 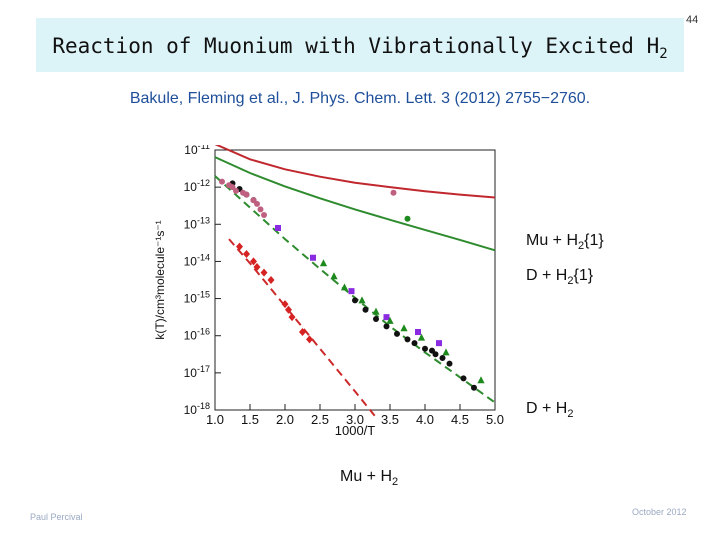 I want to click on y-tick-label: 10-12, so click(x=197, y=186).